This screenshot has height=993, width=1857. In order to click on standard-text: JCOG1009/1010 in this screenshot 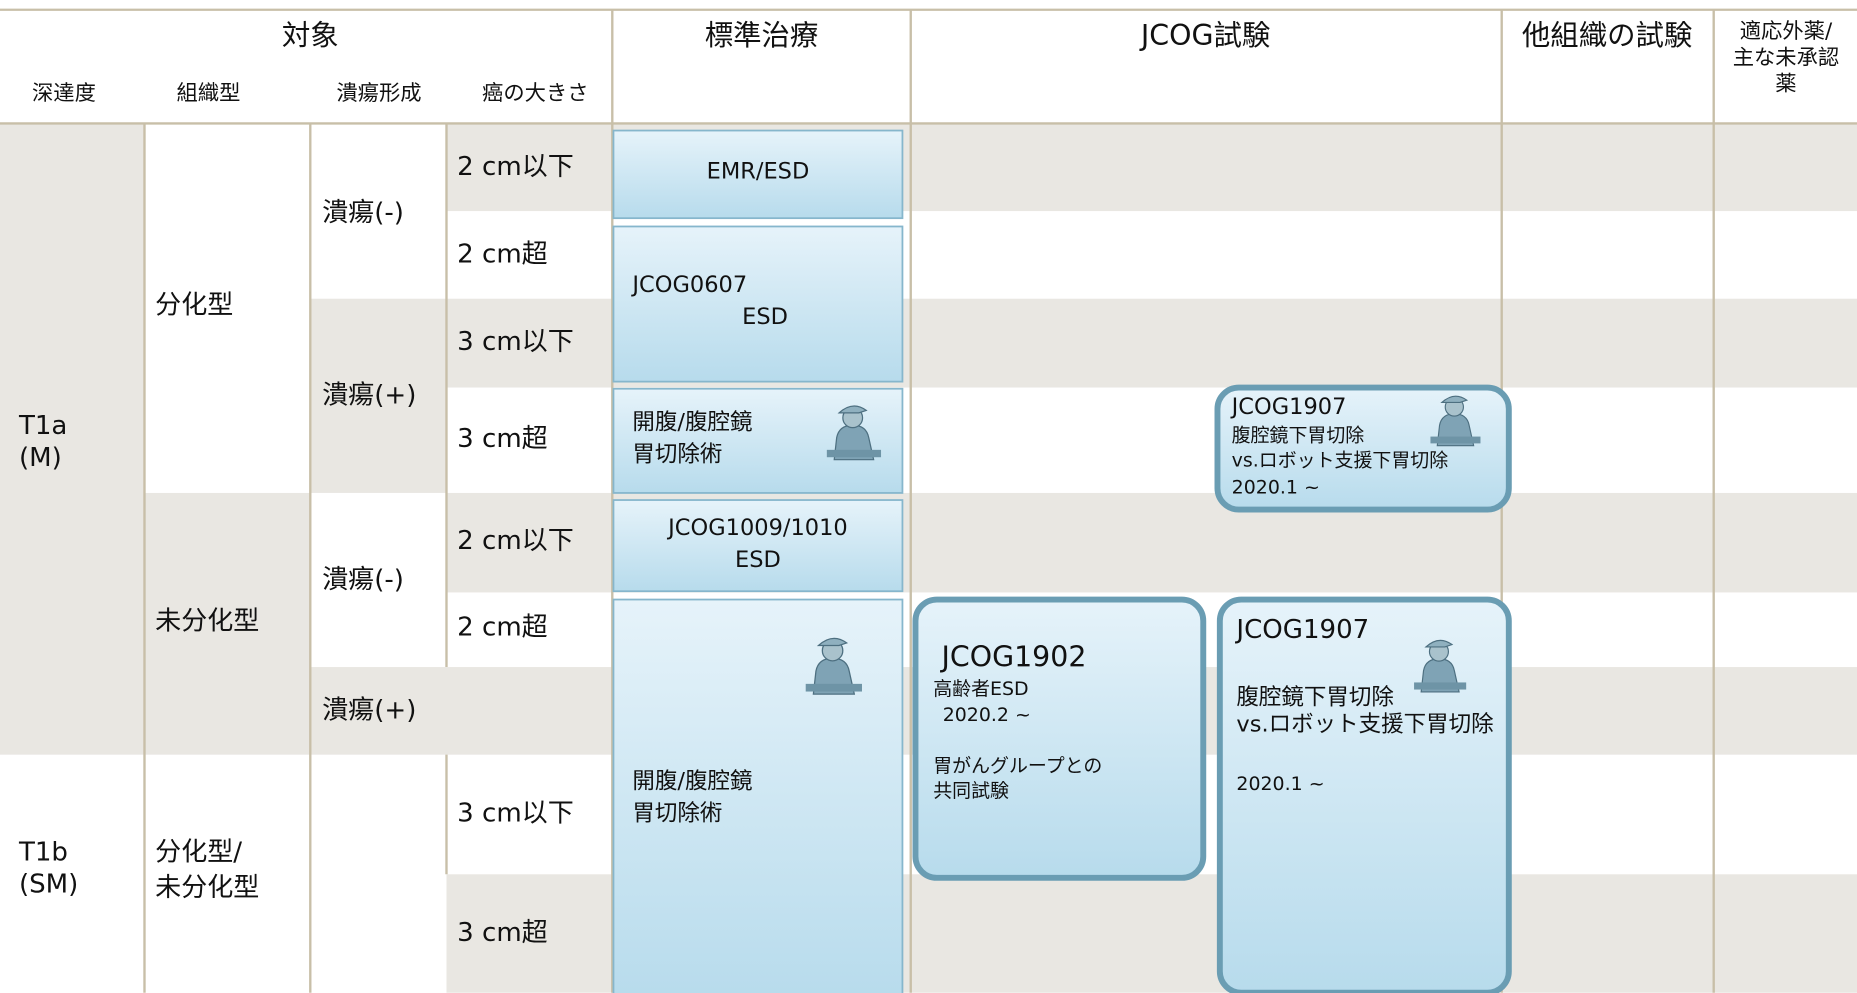, I will do `click(757, 528)`.